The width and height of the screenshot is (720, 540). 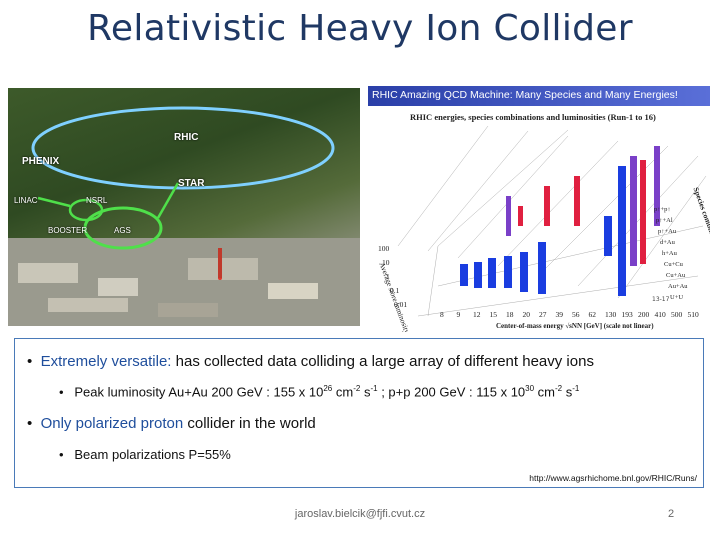 I want to click on lumi-text-f: s, so click(x=567, y=392).